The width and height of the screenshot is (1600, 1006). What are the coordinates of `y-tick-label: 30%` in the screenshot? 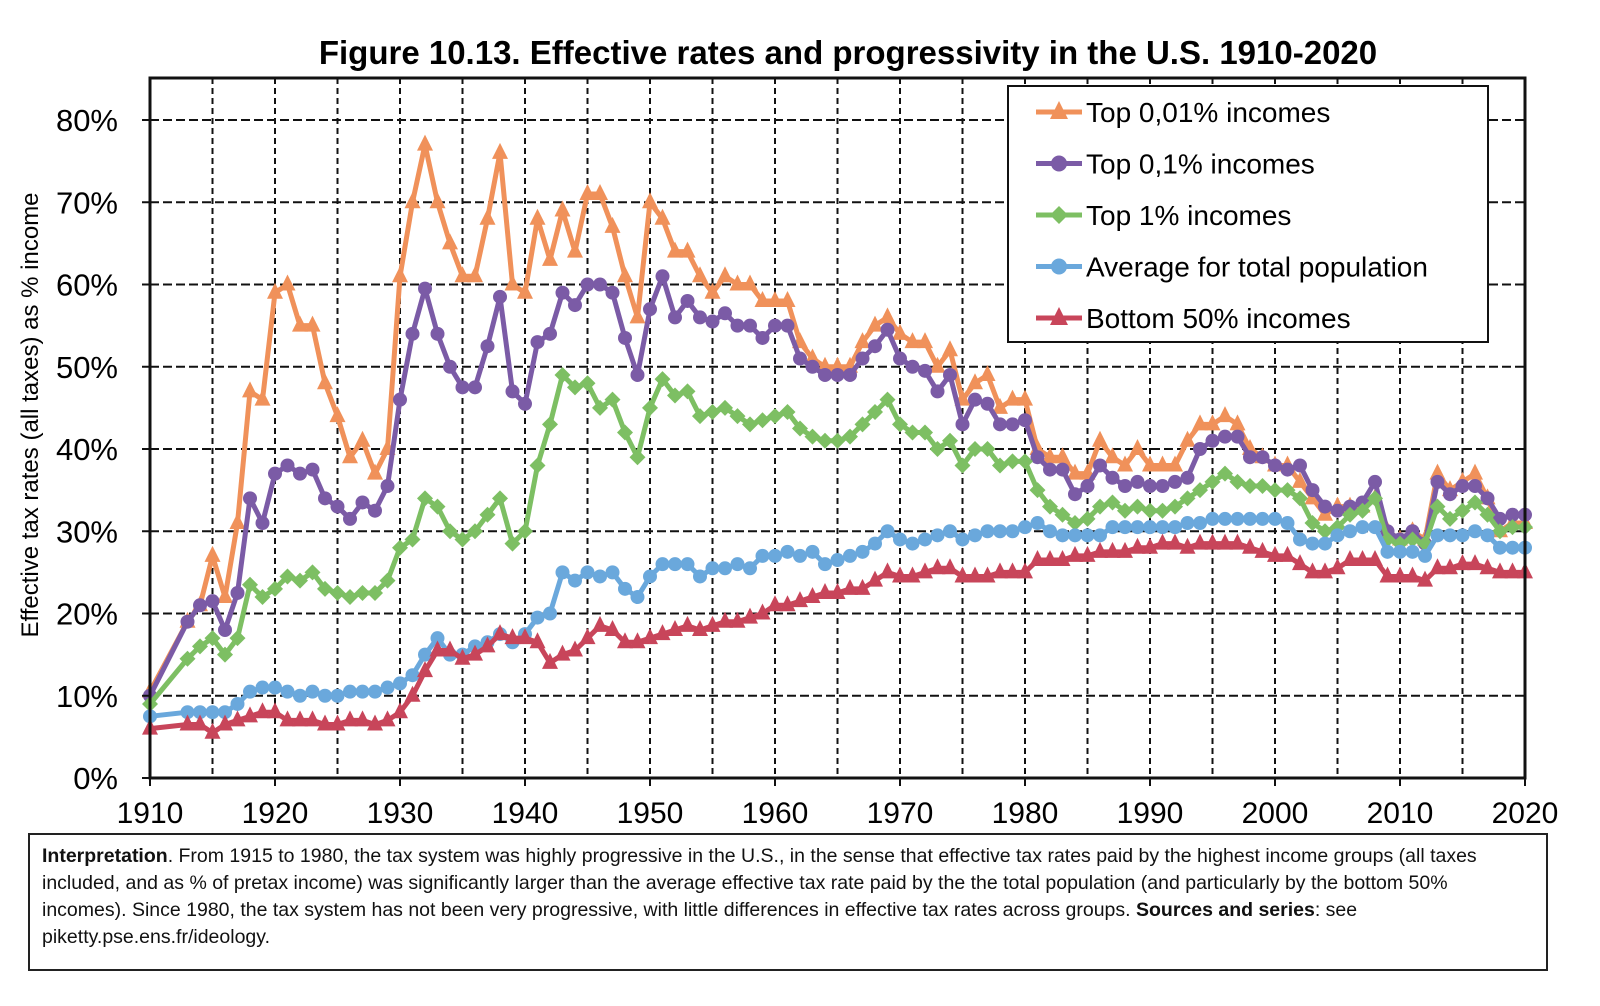 It's located at (87, 531).